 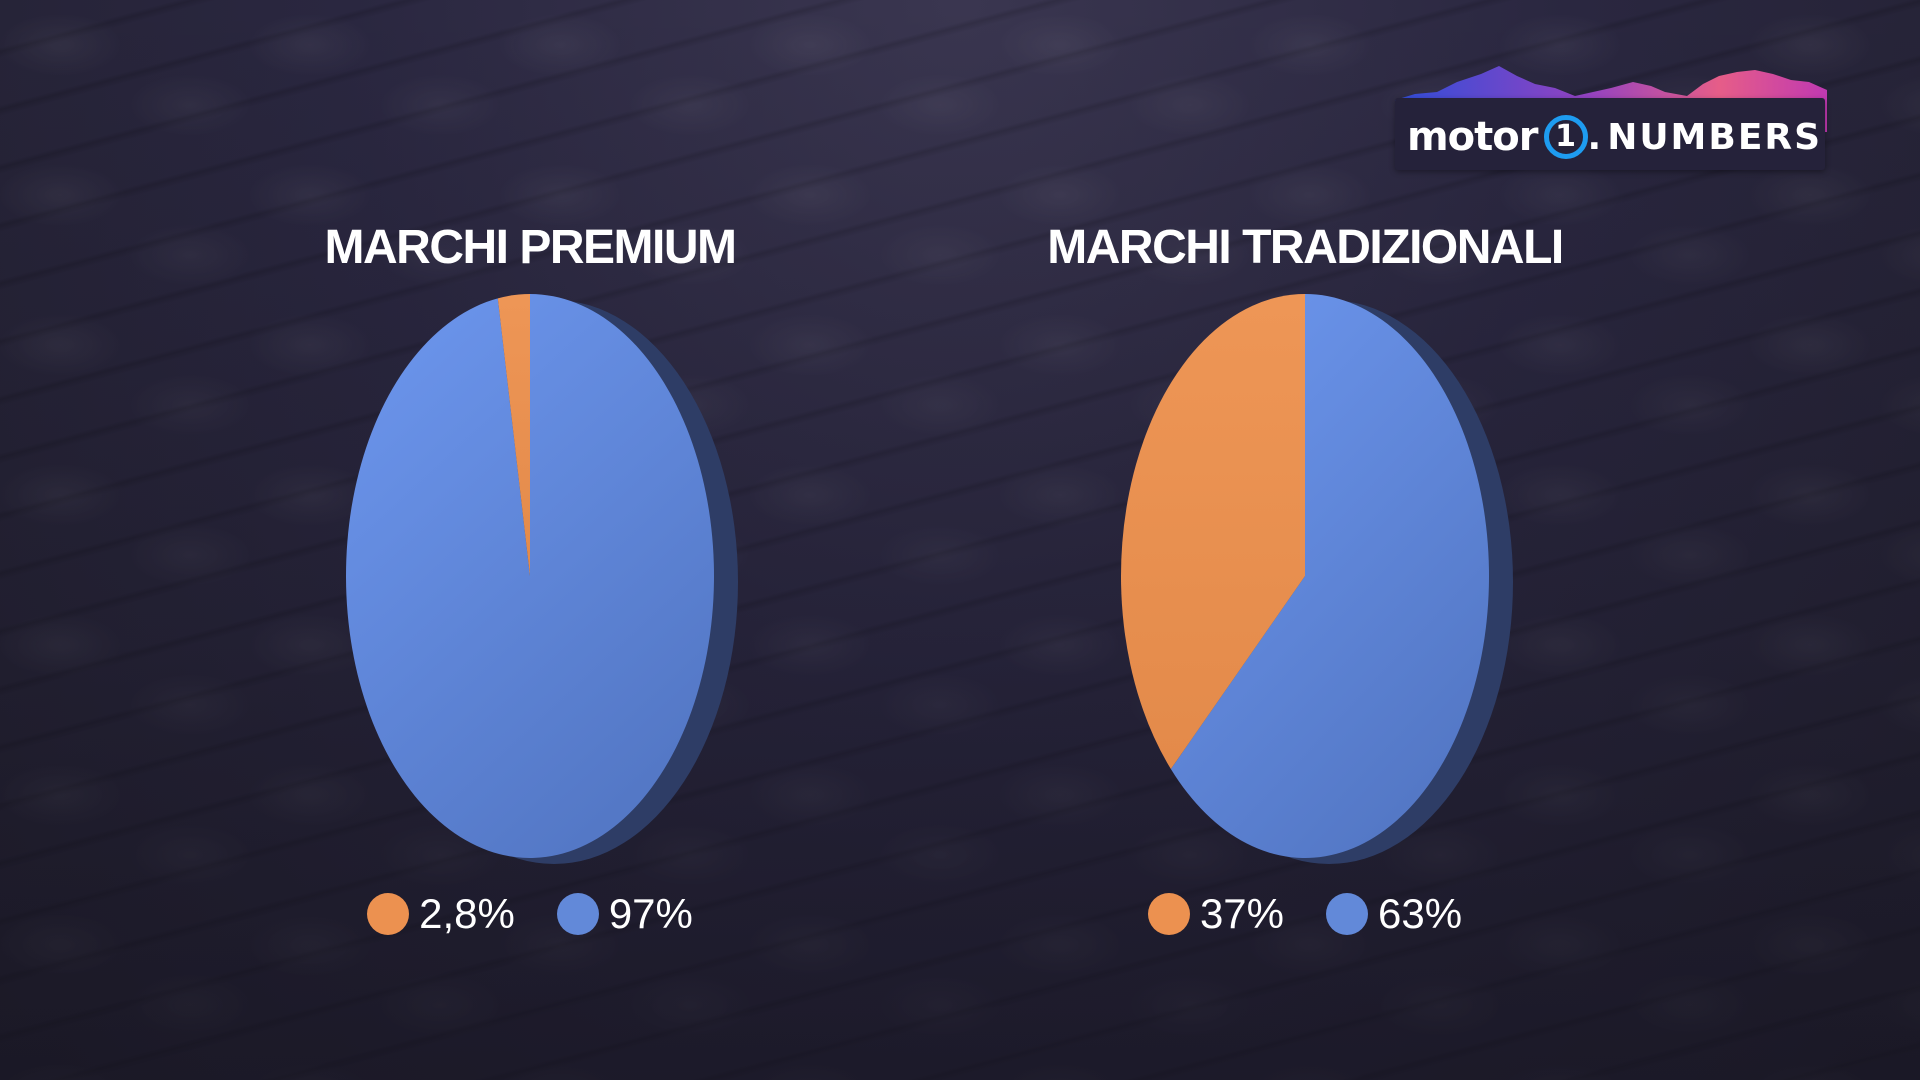 I want to click on legend-item-orange: 2,8%, so click(x=441, y=914).